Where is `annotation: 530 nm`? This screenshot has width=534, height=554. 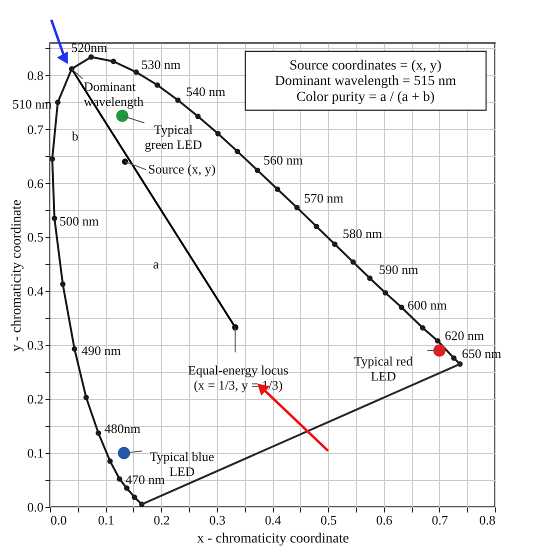 annotation: 530 nm is located at coordinates (161, 64).